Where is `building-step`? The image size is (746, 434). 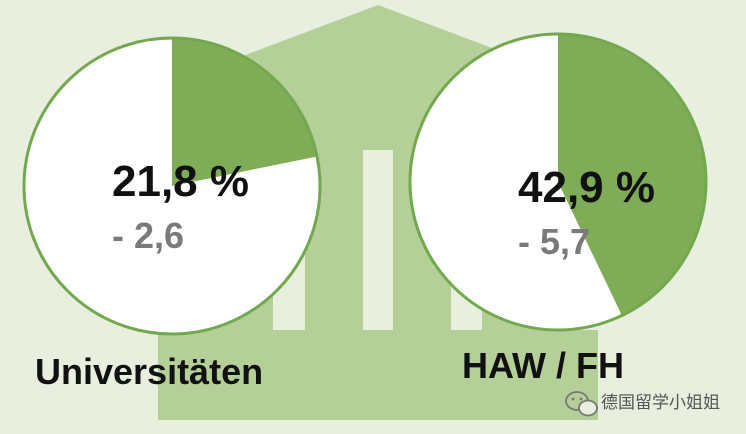 building-step is located at coordinates (378, 345).